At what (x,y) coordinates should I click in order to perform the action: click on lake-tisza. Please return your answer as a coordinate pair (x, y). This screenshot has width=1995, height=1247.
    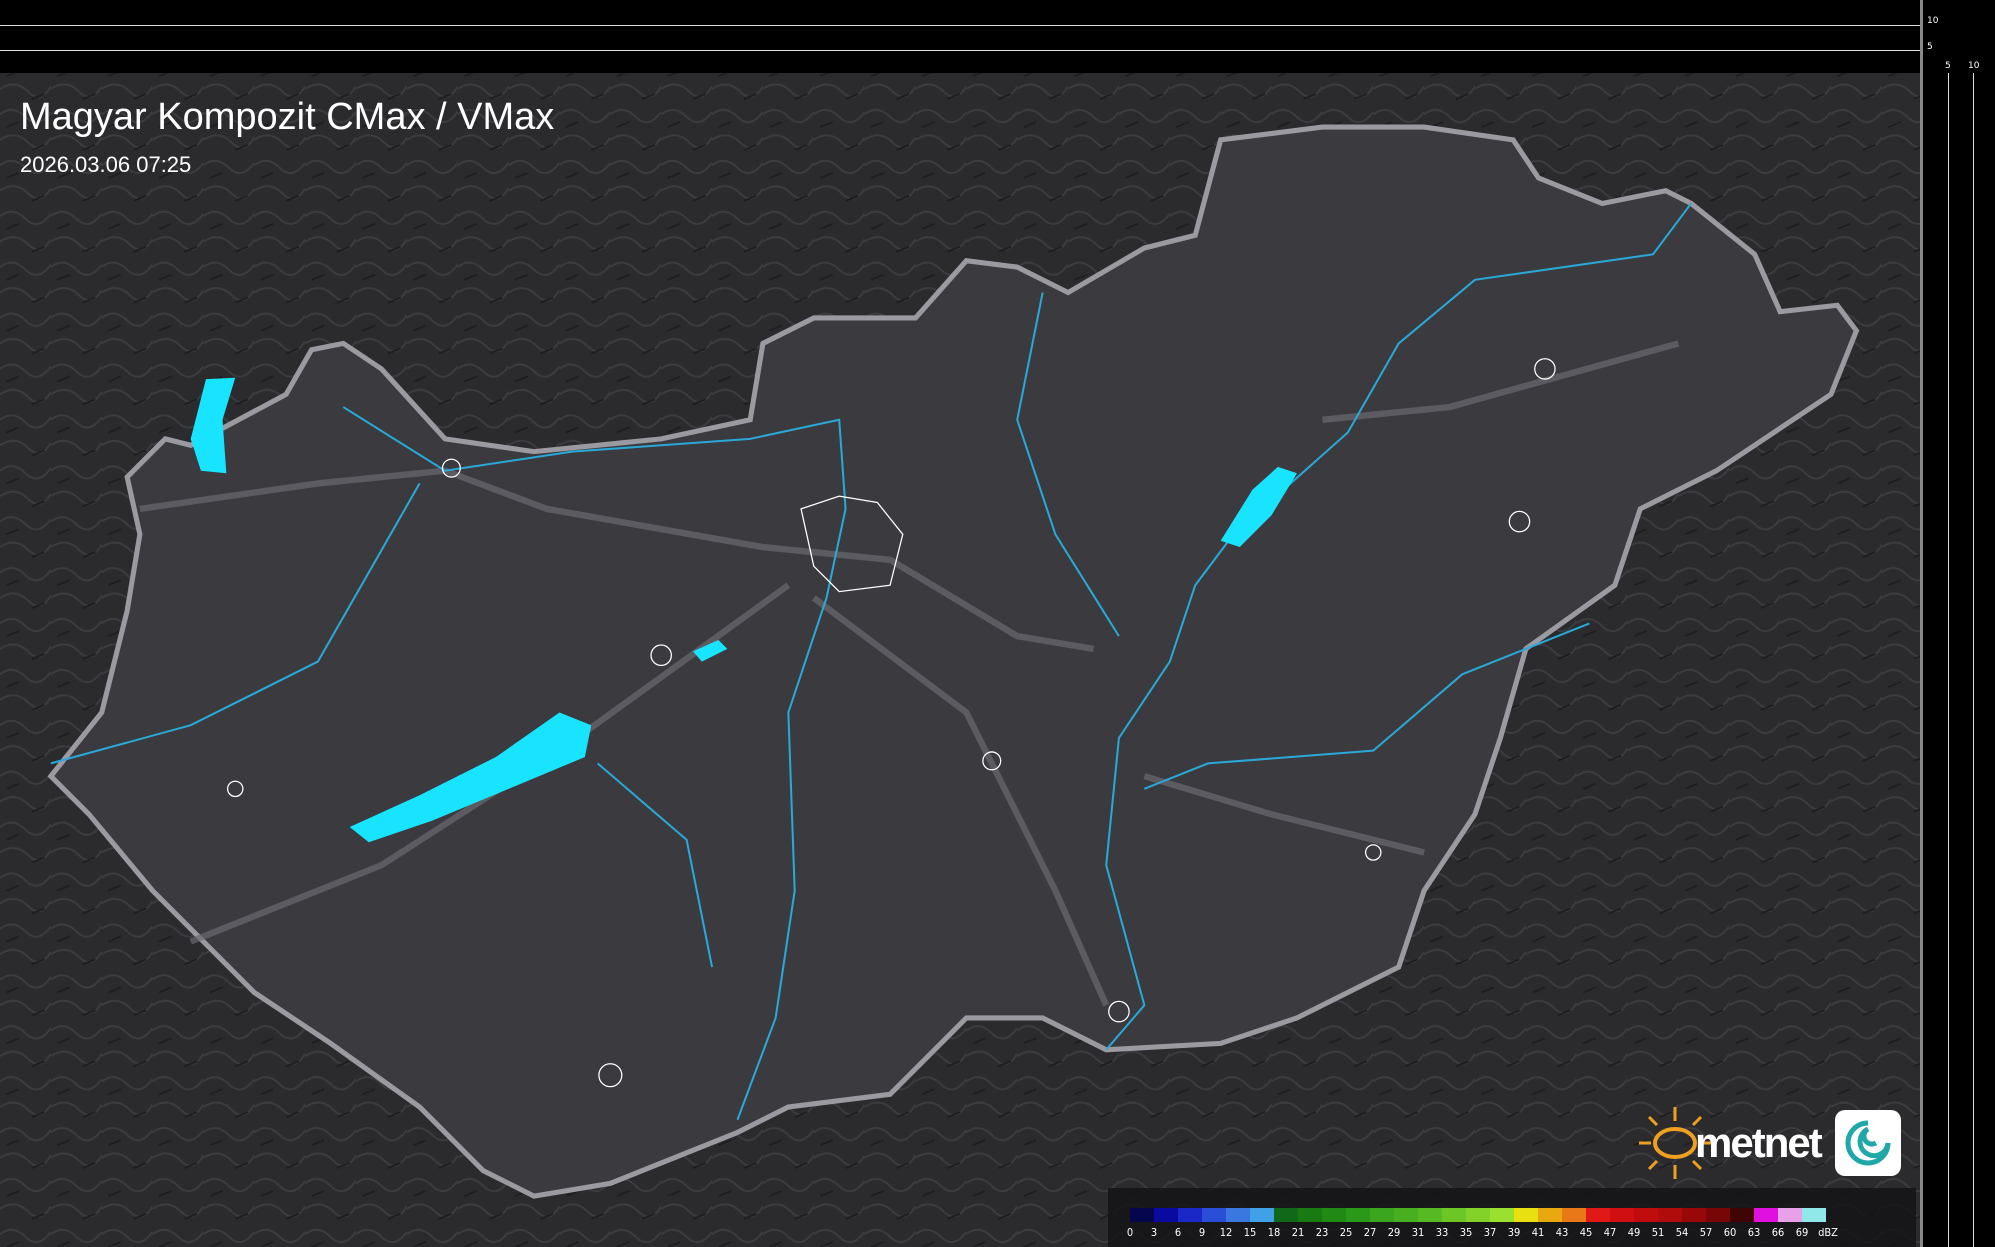
    Looking at the image, I should click on (1258, 507).